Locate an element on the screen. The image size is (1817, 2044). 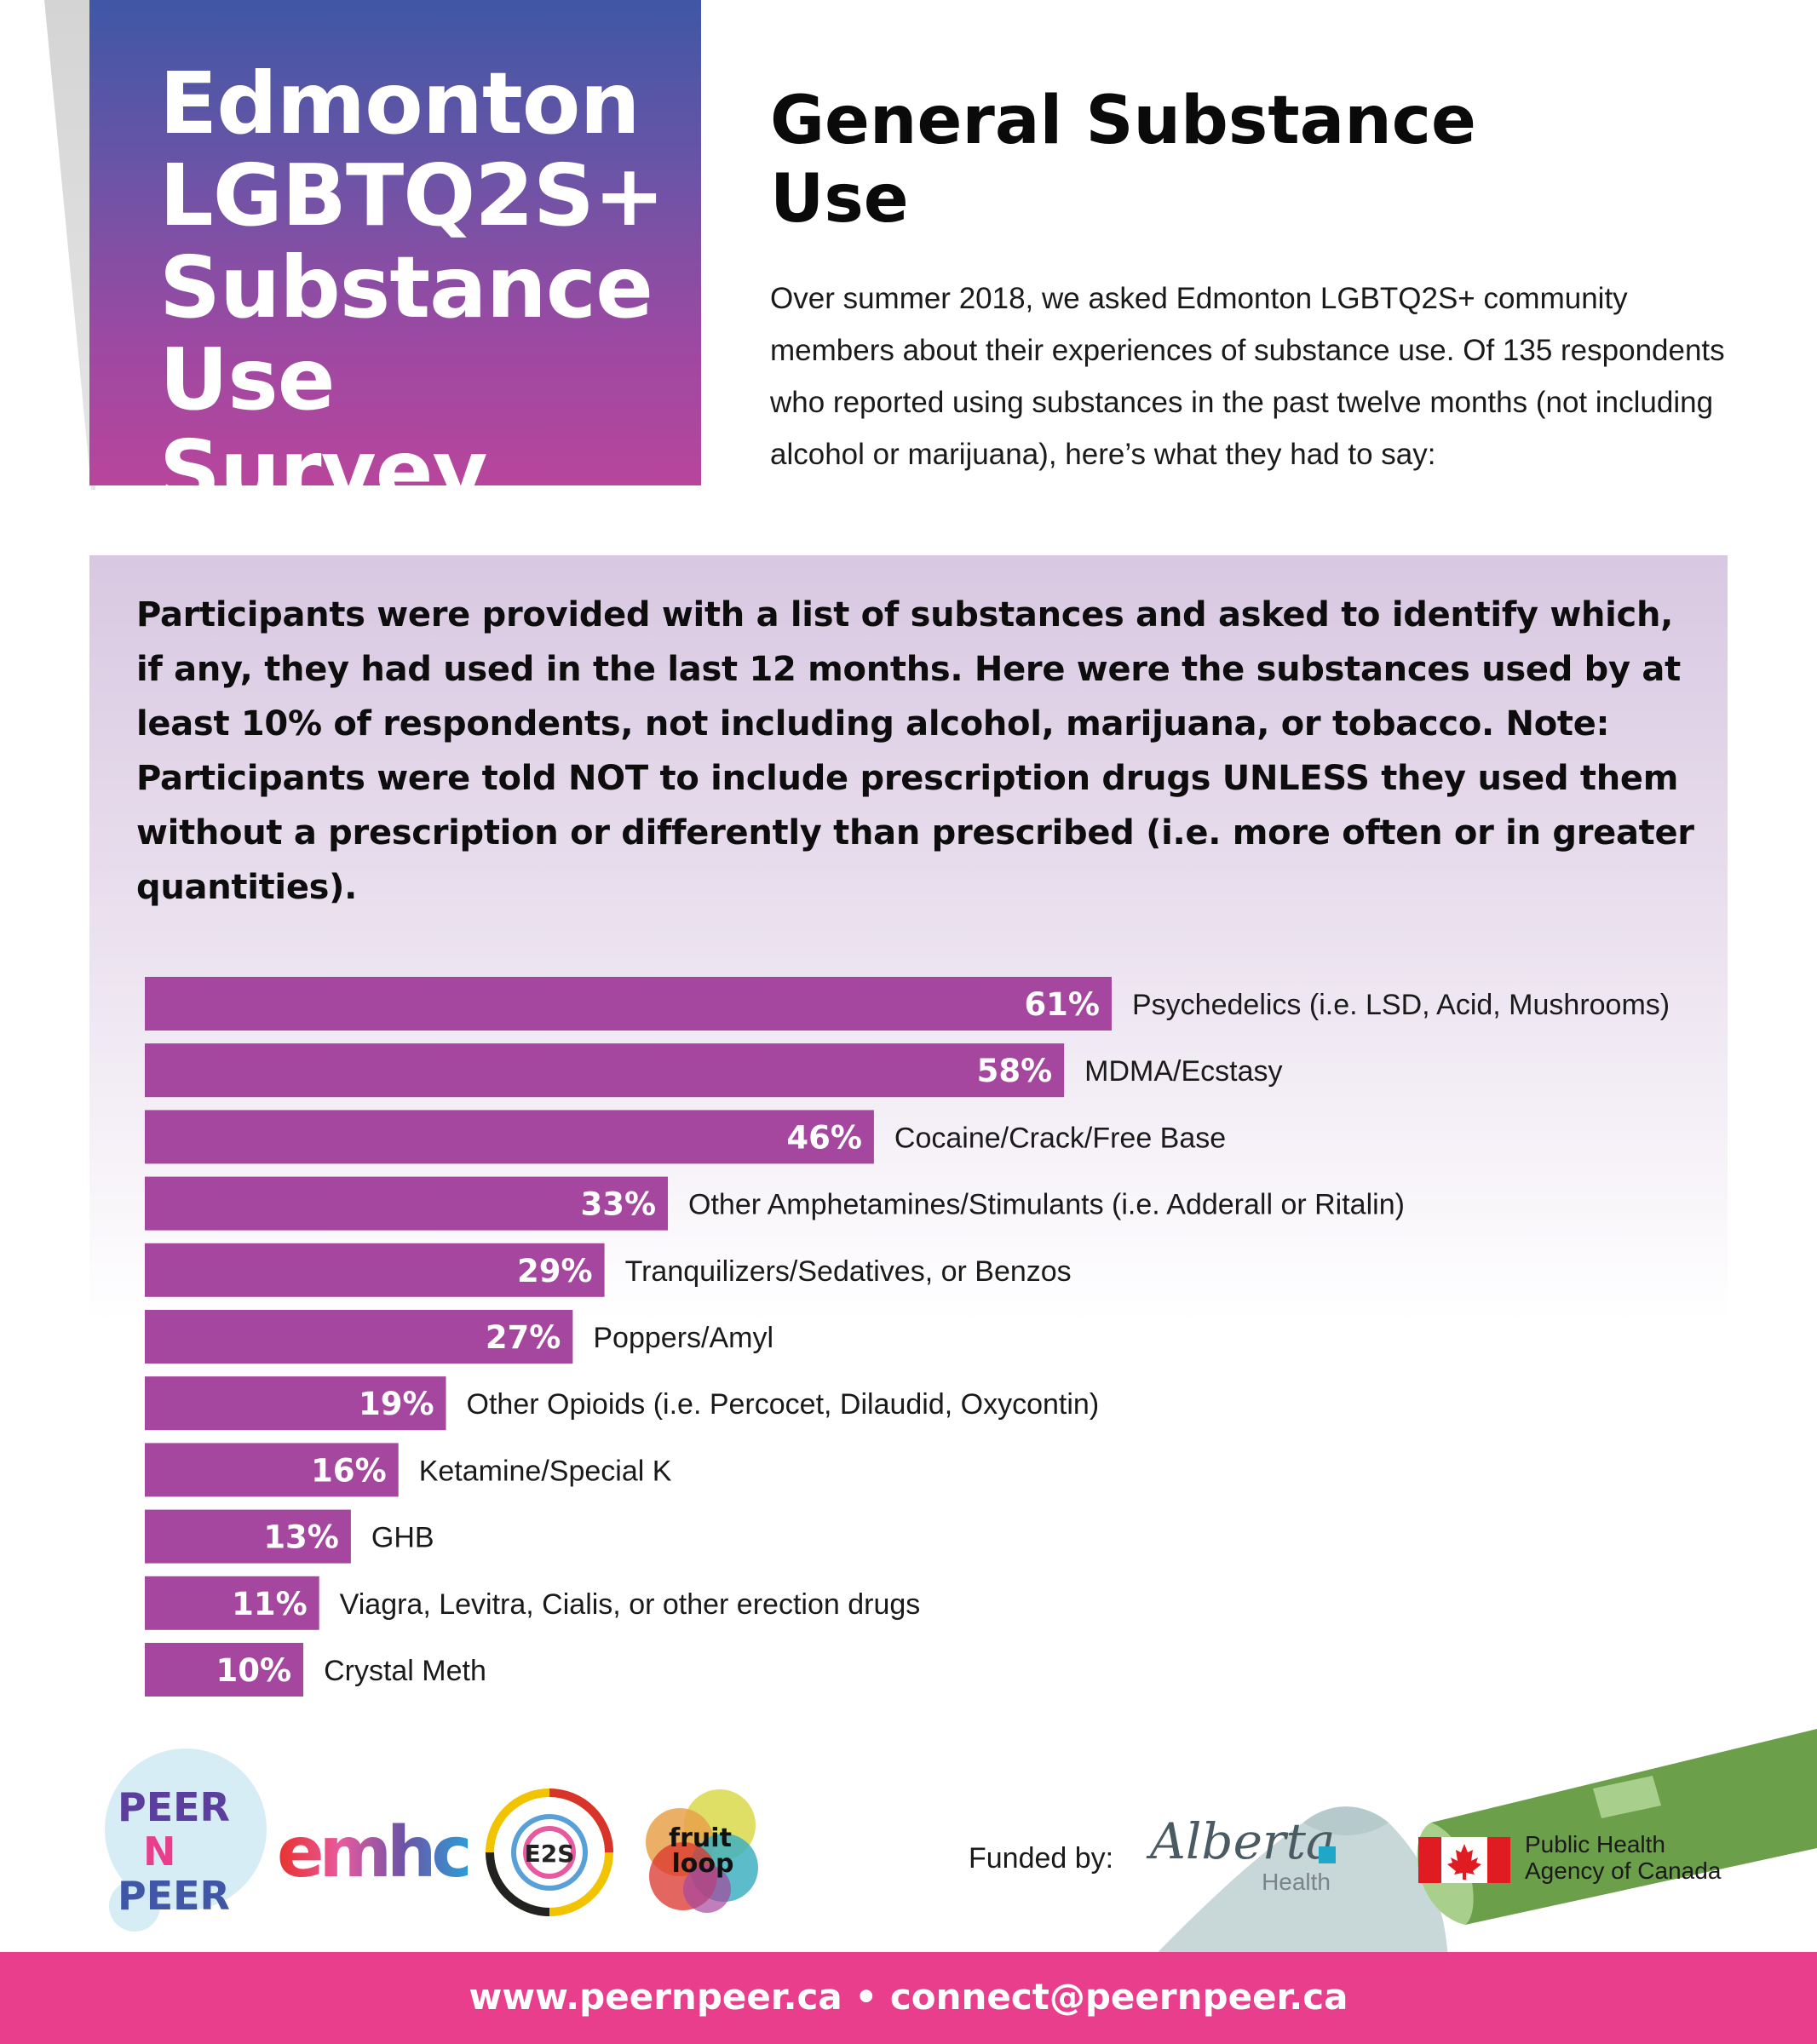
bar-label-9: GHB is located at coordinates (403, 1538).